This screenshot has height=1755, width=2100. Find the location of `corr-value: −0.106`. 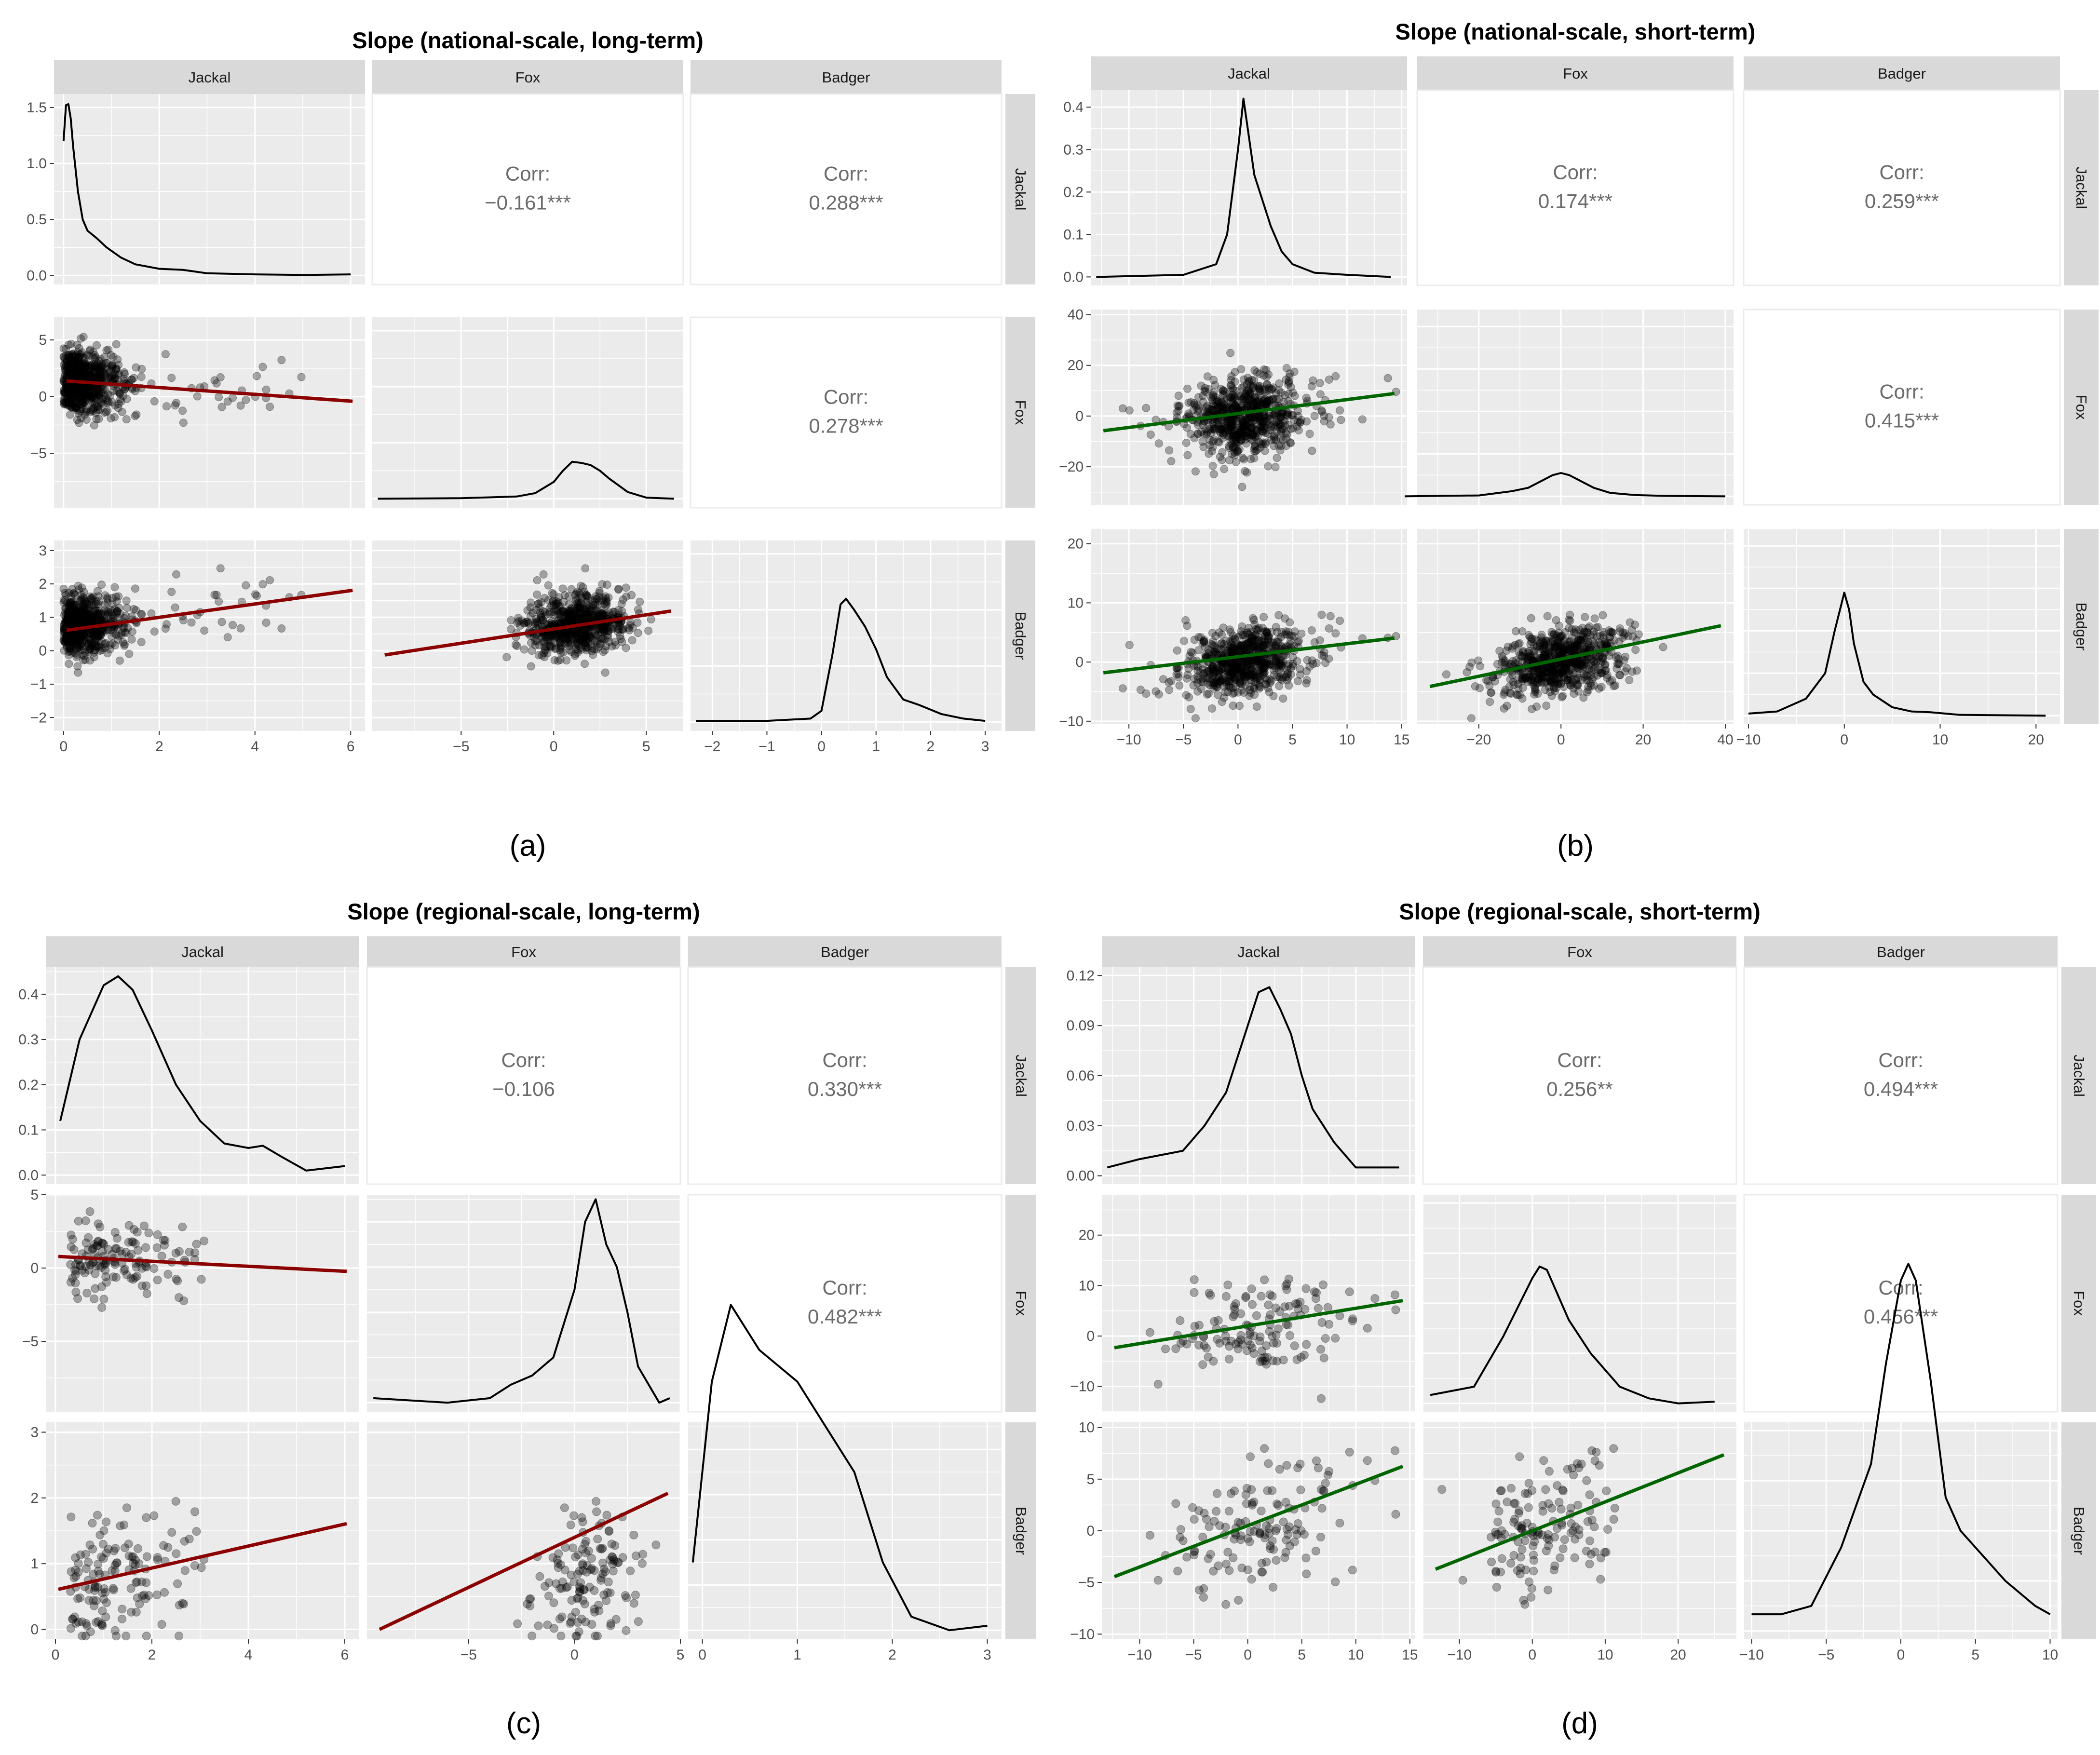

corr-value: −0.106 is located at coordinates (523, 1089).